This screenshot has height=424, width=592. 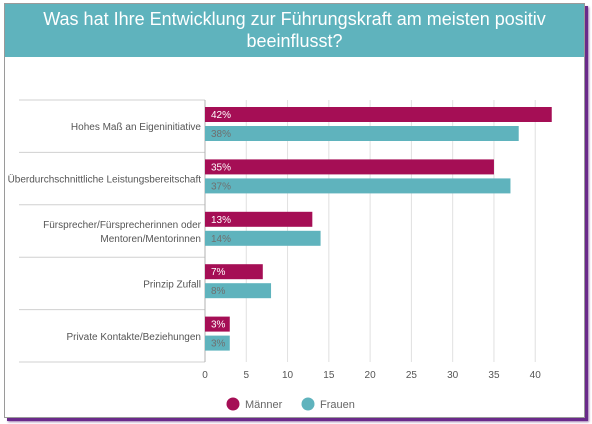 I want to click on category-label: Fürsprecher/Fürsprecherinnen oder, so click(x=122, y=225).